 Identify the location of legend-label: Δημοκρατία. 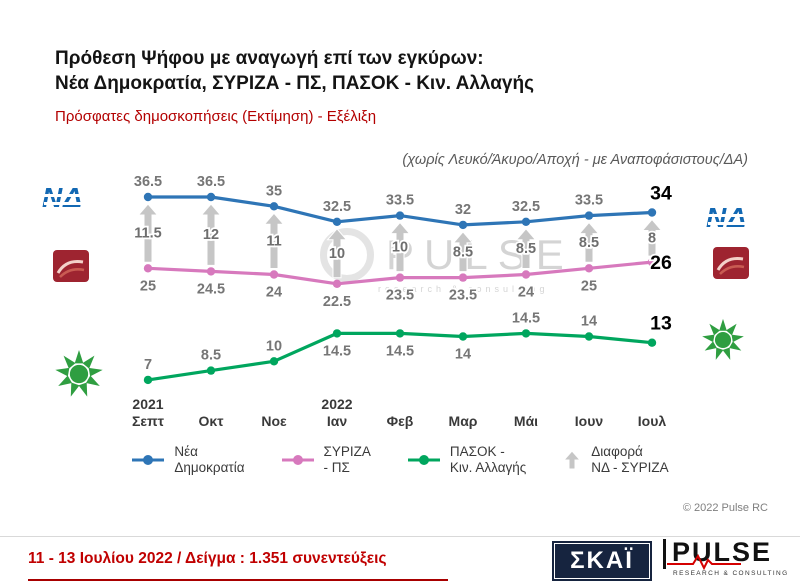
(209, 467).